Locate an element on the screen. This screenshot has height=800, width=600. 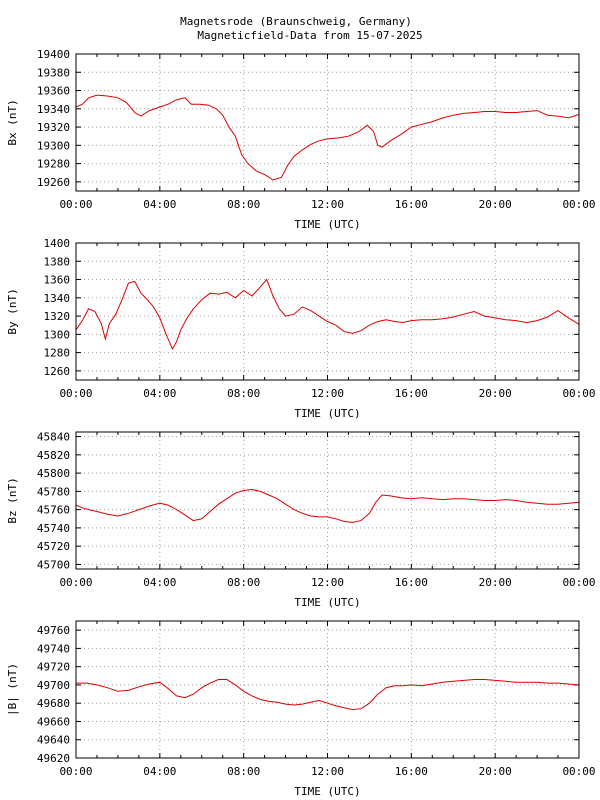
y-tick-label: 19320 is located at coordinates (53, 127).